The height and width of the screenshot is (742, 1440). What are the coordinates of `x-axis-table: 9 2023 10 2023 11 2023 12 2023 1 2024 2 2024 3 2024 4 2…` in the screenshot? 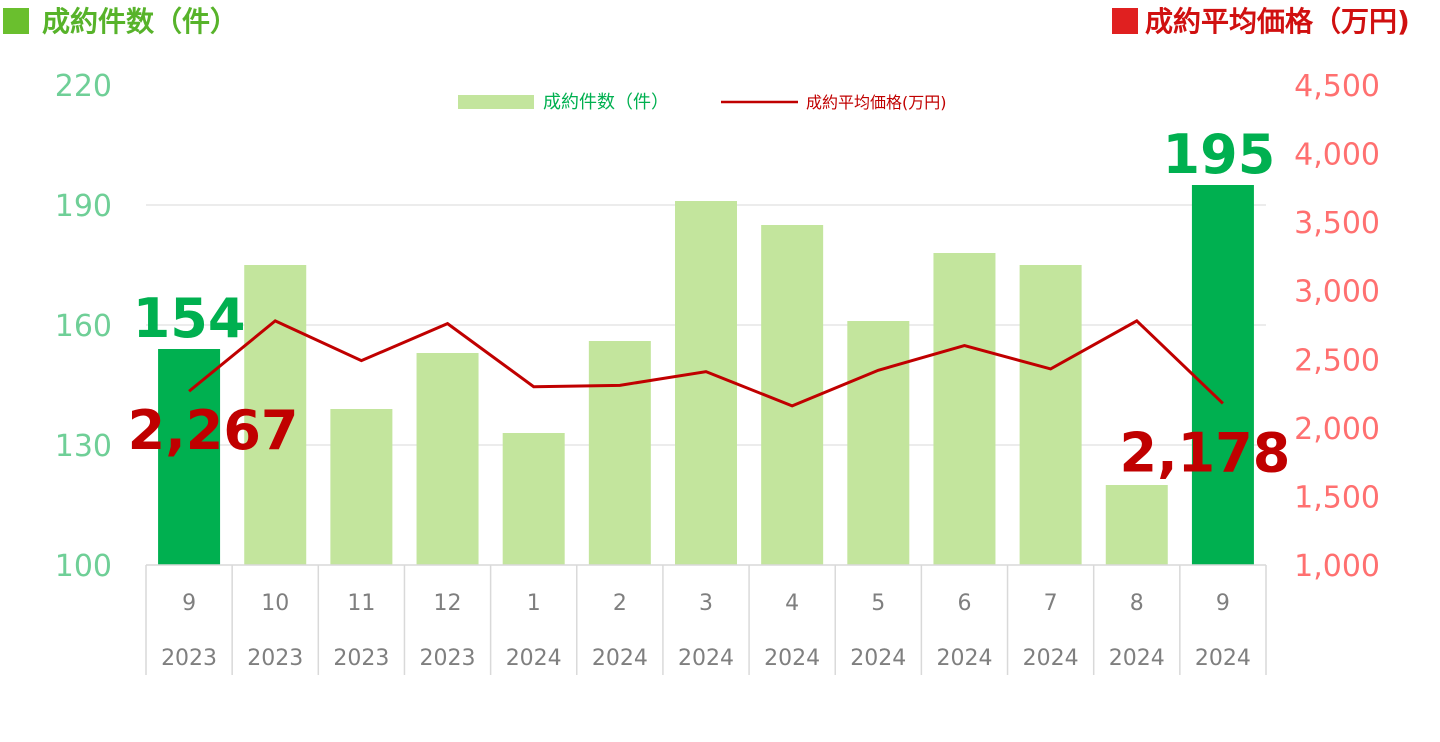 It's located at (706, 620).